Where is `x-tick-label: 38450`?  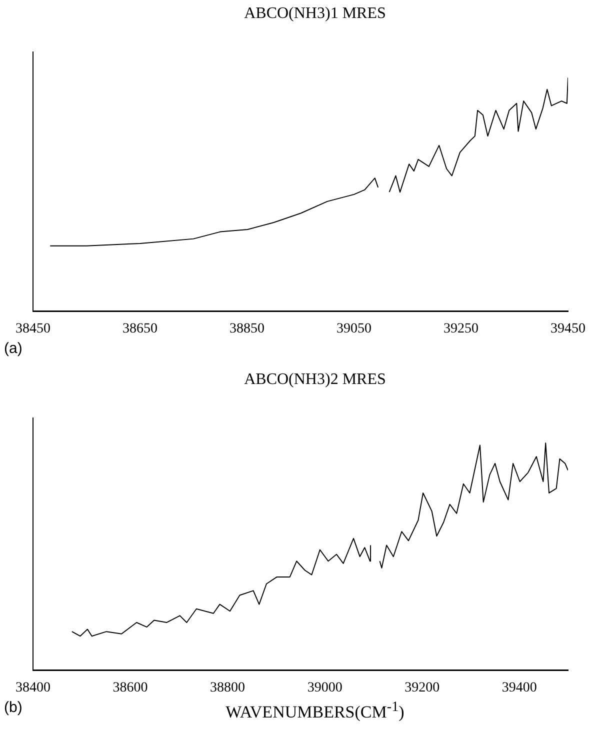
x-tick-label: 38450 is located at coordinates (33, 328).